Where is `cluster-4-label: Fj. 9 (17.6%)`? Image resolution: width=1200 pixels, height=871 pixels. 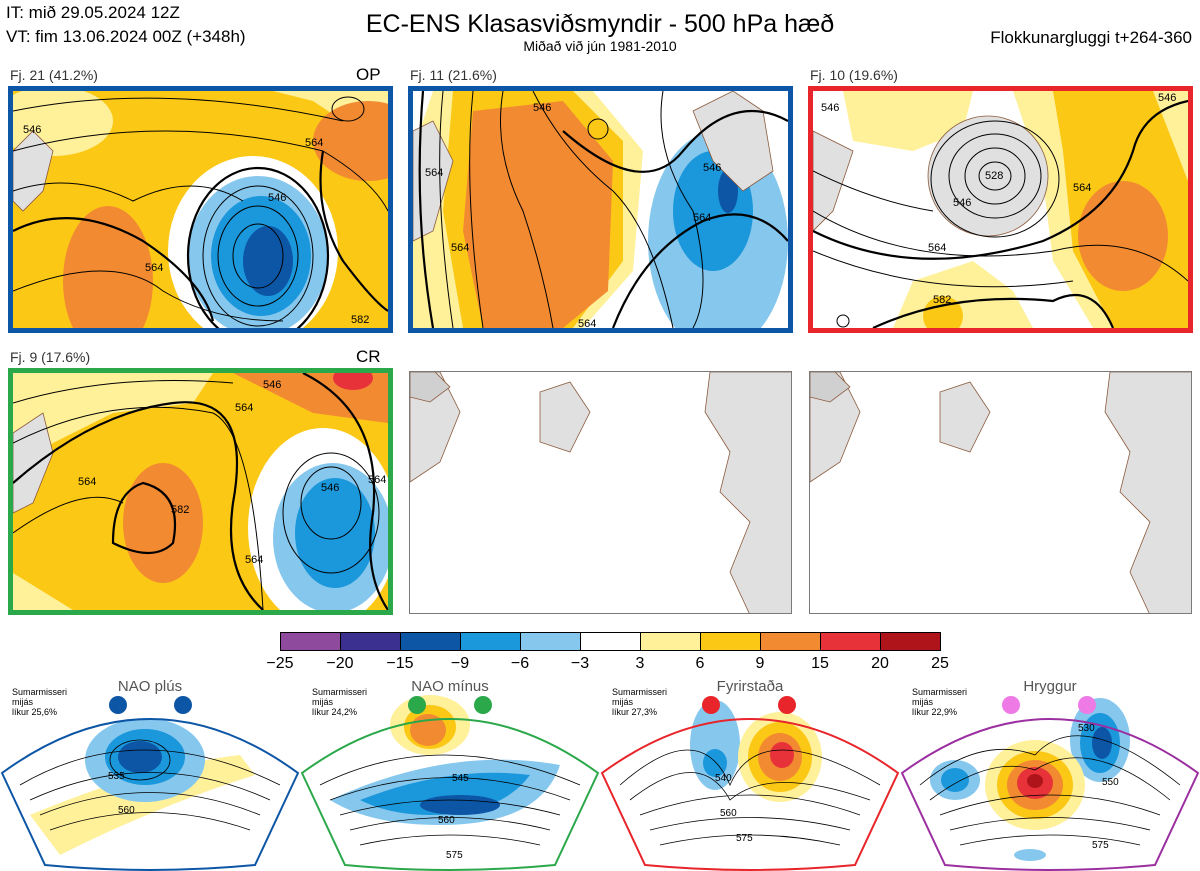
cluster-4-label: Fj. 9 (17.6%) is located at coordinates (50, 357).